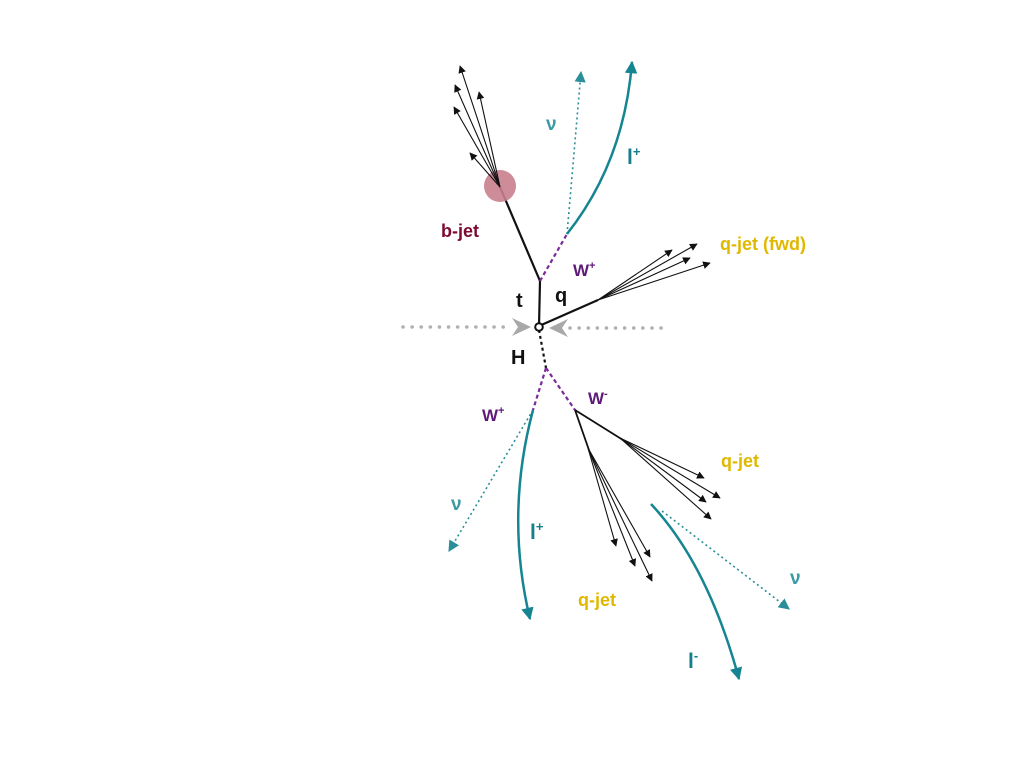  I want to click on nu-right-line, so click(725, 560).